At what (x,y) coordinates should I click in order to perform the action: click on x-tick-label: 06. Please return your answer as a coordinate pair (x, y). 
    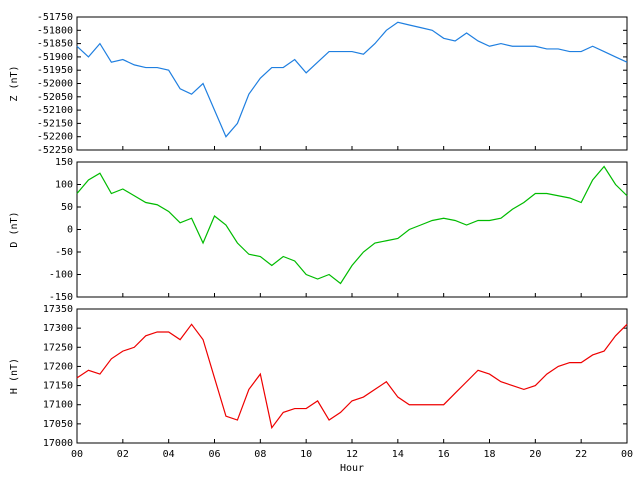
    Looking at the image, I should click on (214, 454).